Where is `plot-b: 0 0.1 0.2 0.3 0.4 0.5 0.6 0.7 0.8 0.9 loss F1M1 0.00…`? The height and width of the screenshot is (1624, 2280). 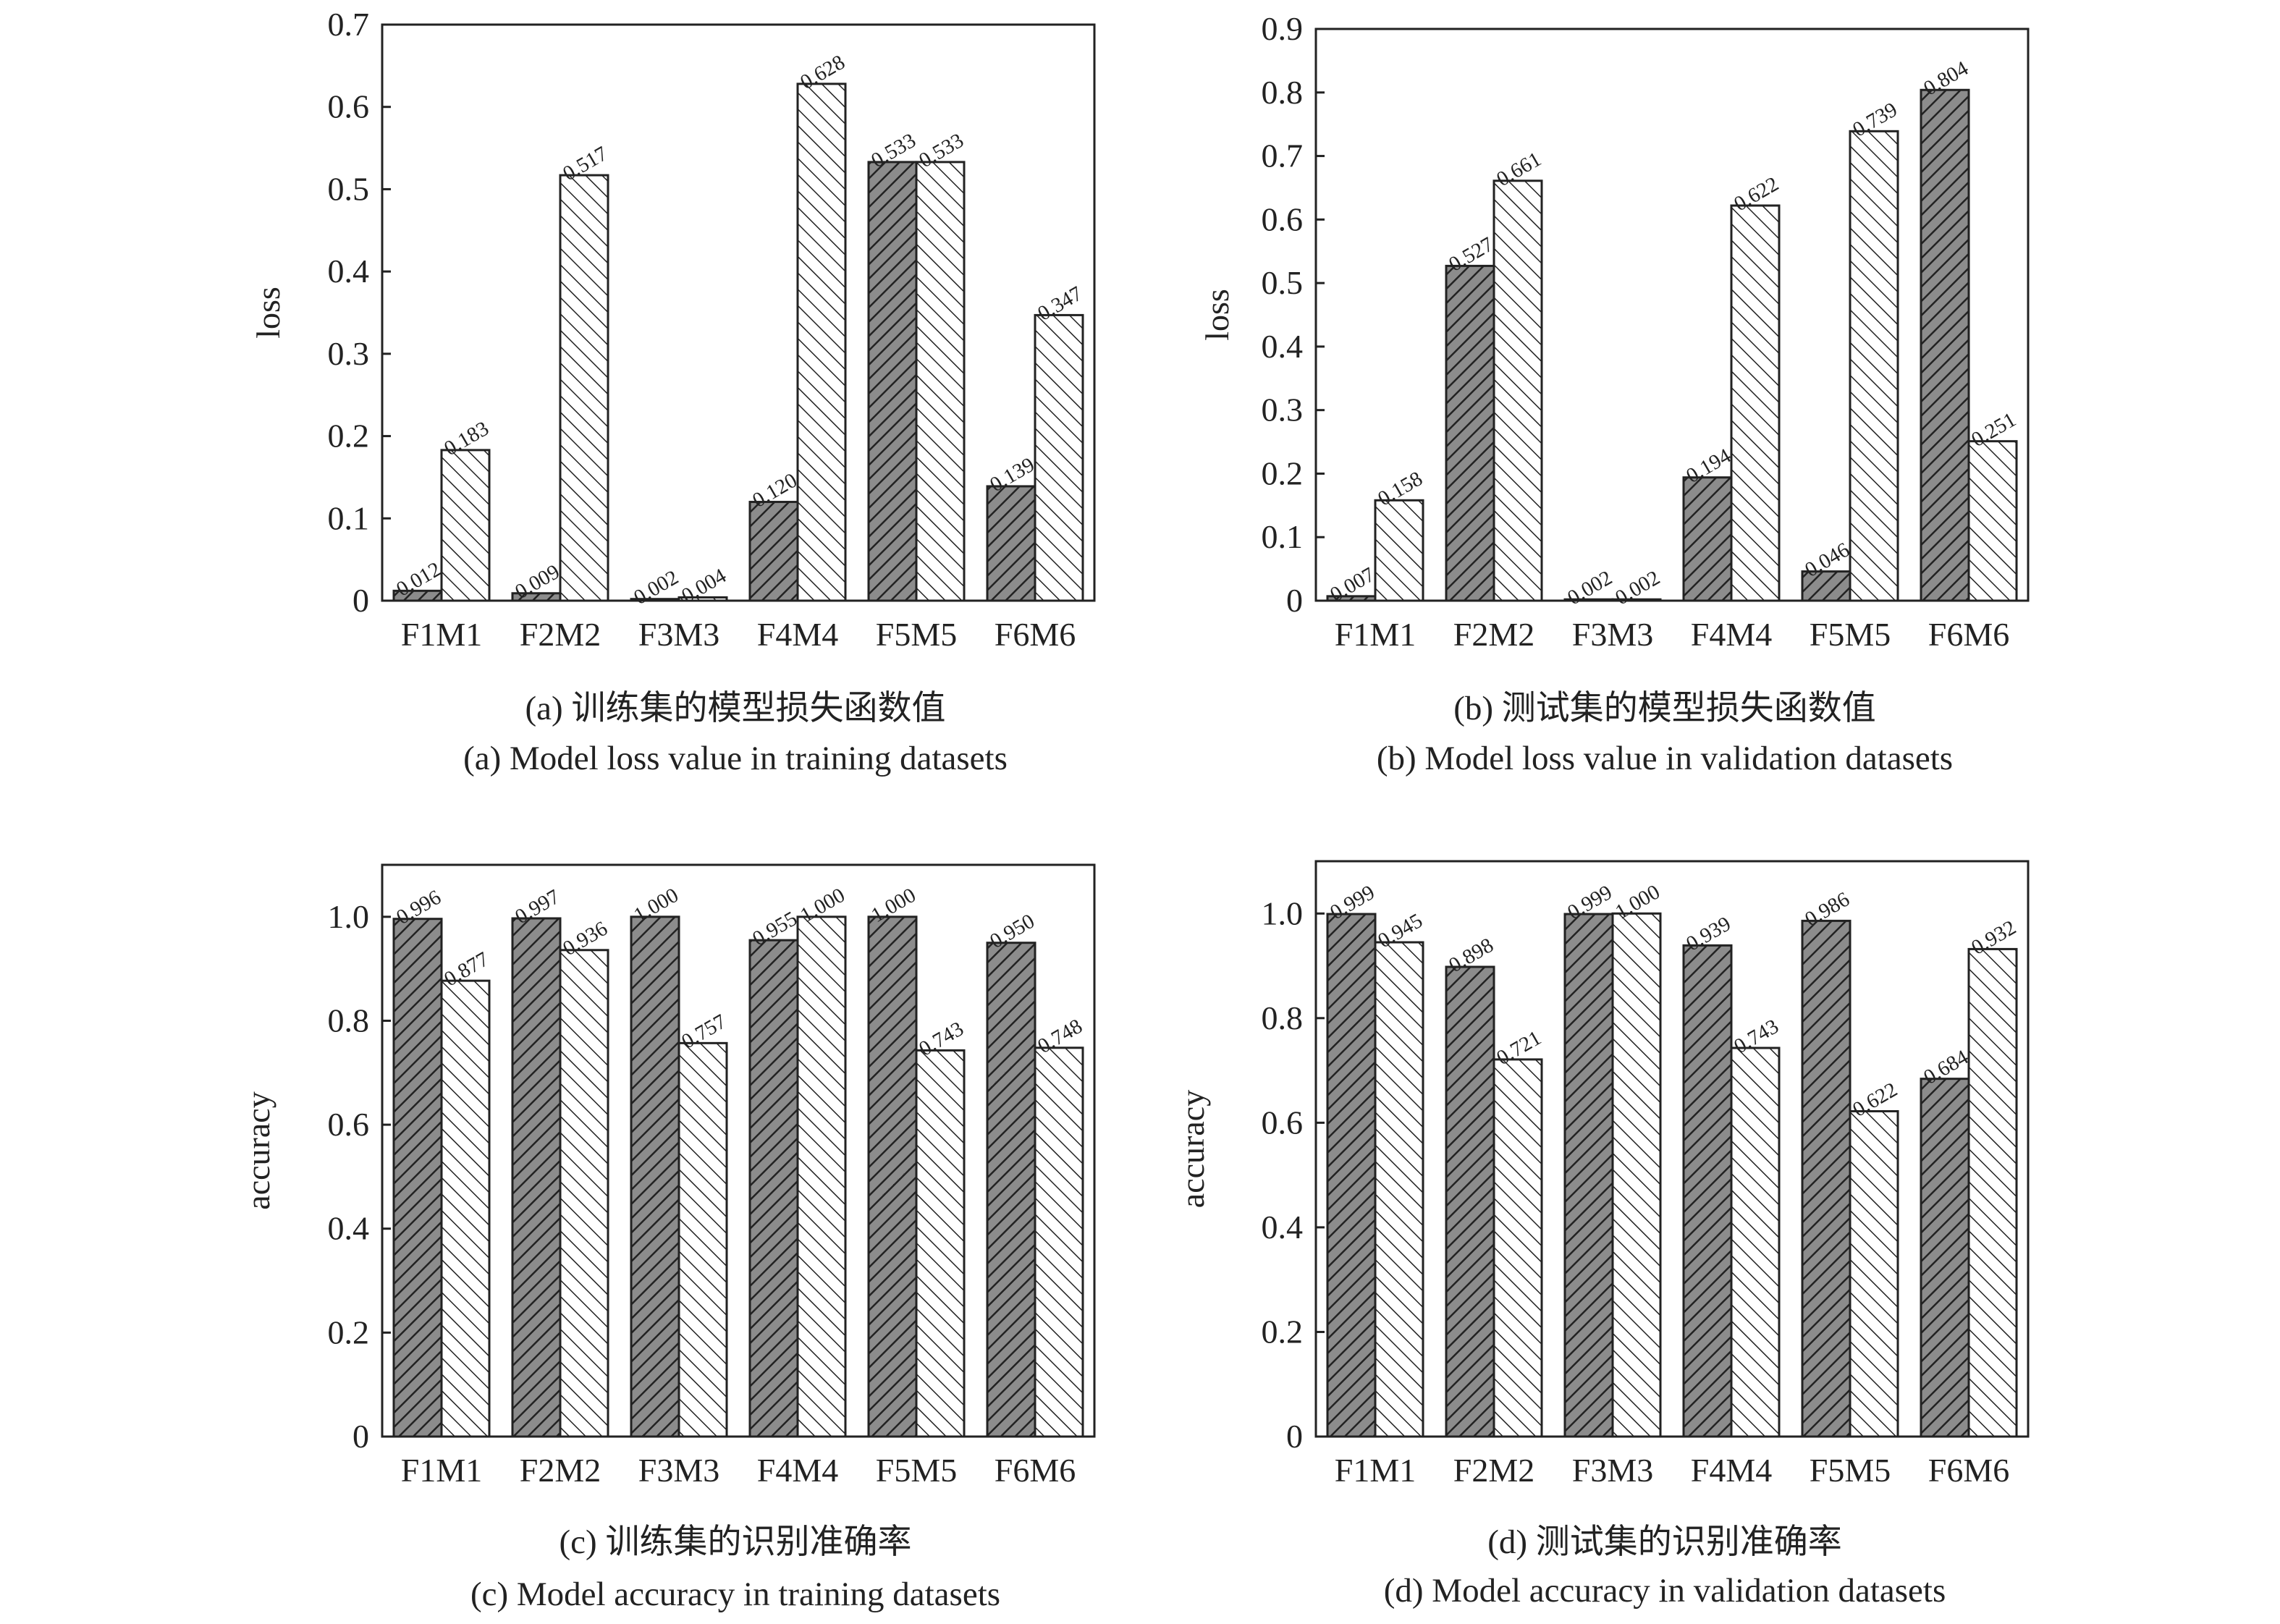 plot-b: 0 0.1 0.2 0.3 0.4 0.5 0.6 0.7 0.8 0.9 loss F1M1 0.00… is located at coordinates (1614, 331).